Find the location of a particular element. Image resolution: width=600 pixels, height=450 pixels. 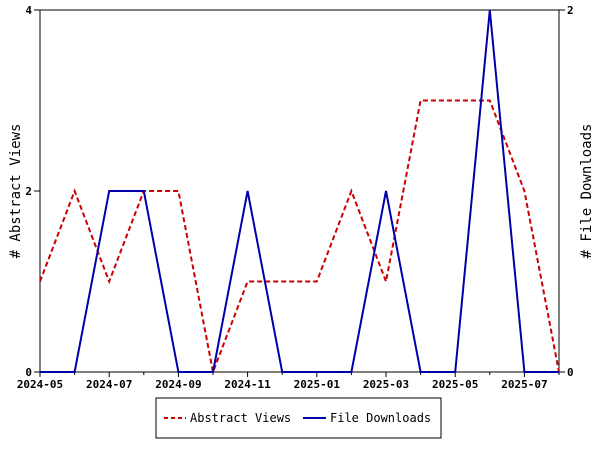

y-left-tick-label: 4 is located at coordinates (28, 10).